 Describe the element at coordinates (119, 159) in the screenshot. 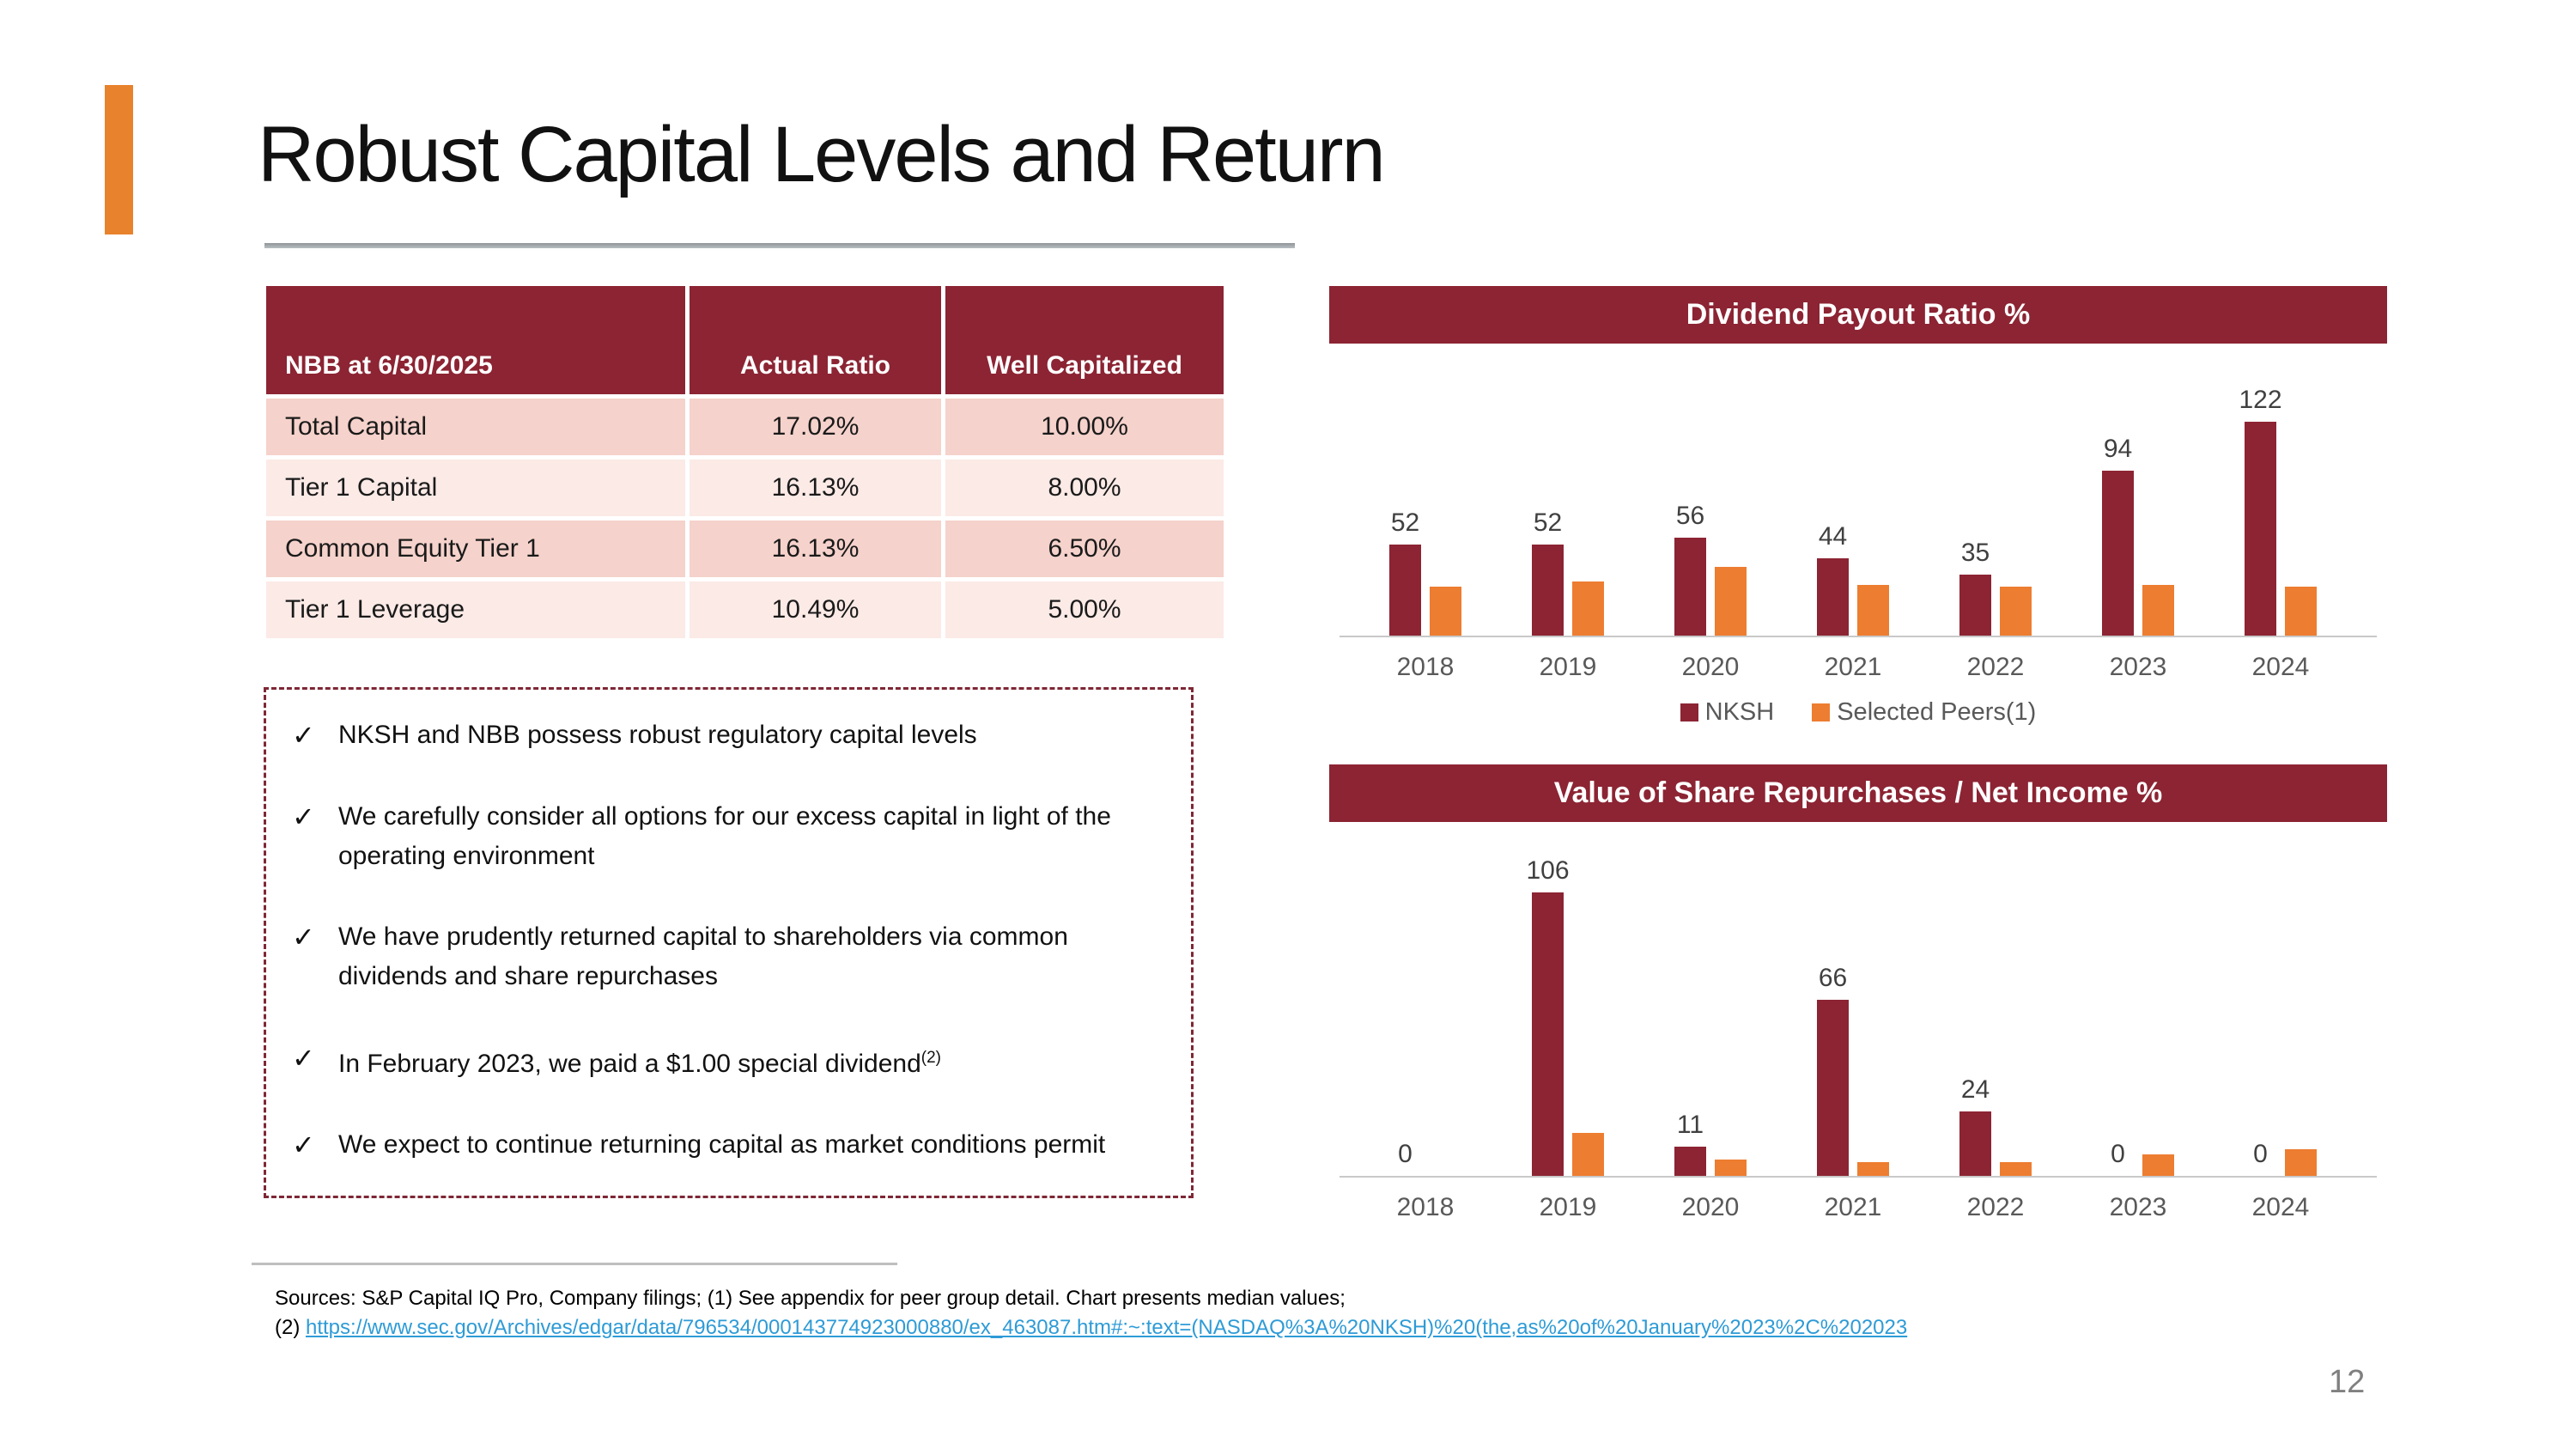

I see `accent-bar` at that location.